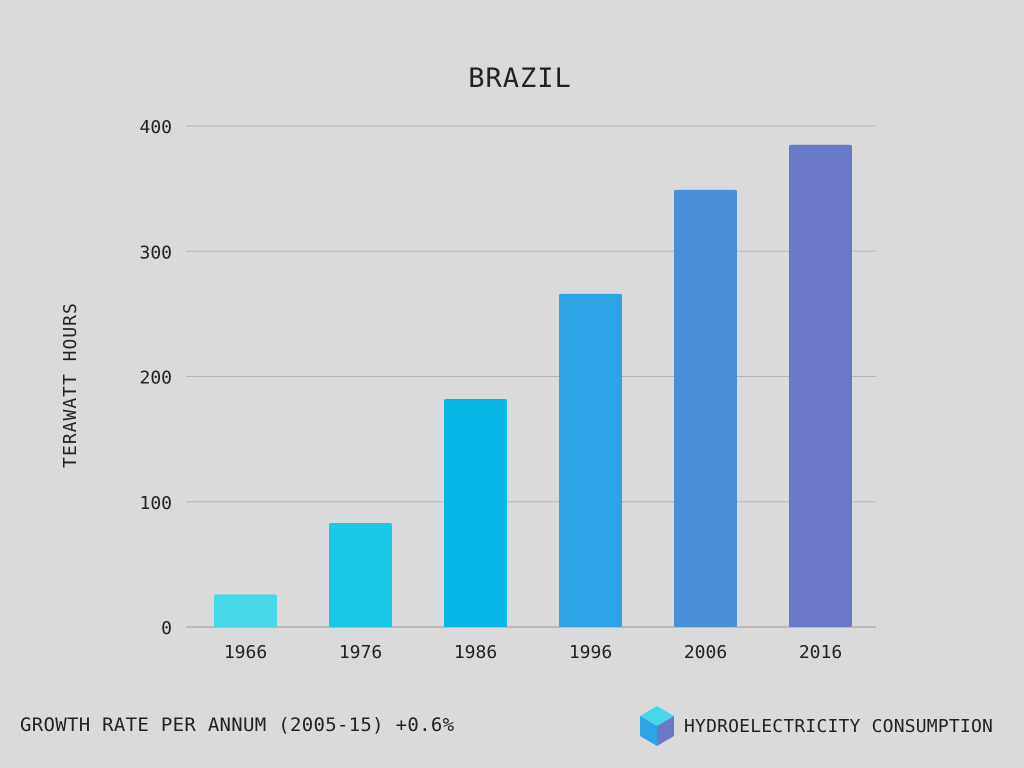  I want to click on y-tick-label: 200, so click(155, 378).